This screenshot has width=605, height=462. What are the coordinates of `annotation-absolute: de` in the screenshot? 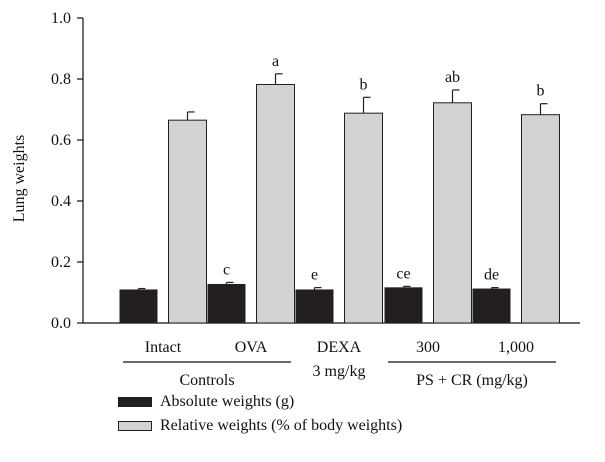 It's located at (491, 275).